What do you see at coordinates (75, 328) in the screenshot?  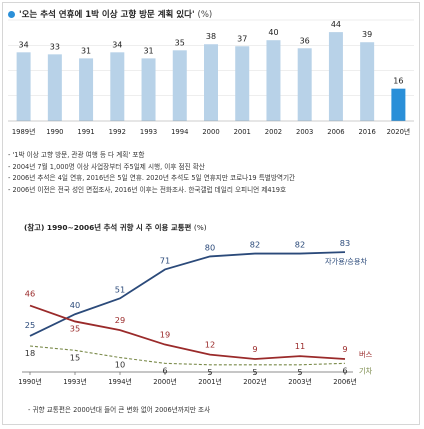 I see `data-label: 35` at bounding box center [75, 328].